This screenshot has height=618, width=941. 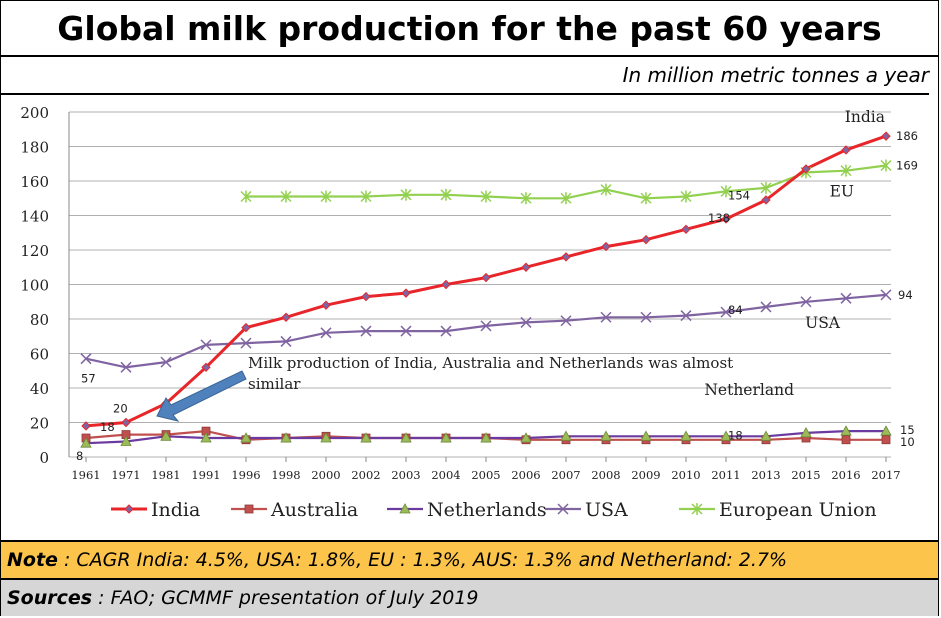 I want to click on annotation-line-2: similar, so click(x=274, y=384).